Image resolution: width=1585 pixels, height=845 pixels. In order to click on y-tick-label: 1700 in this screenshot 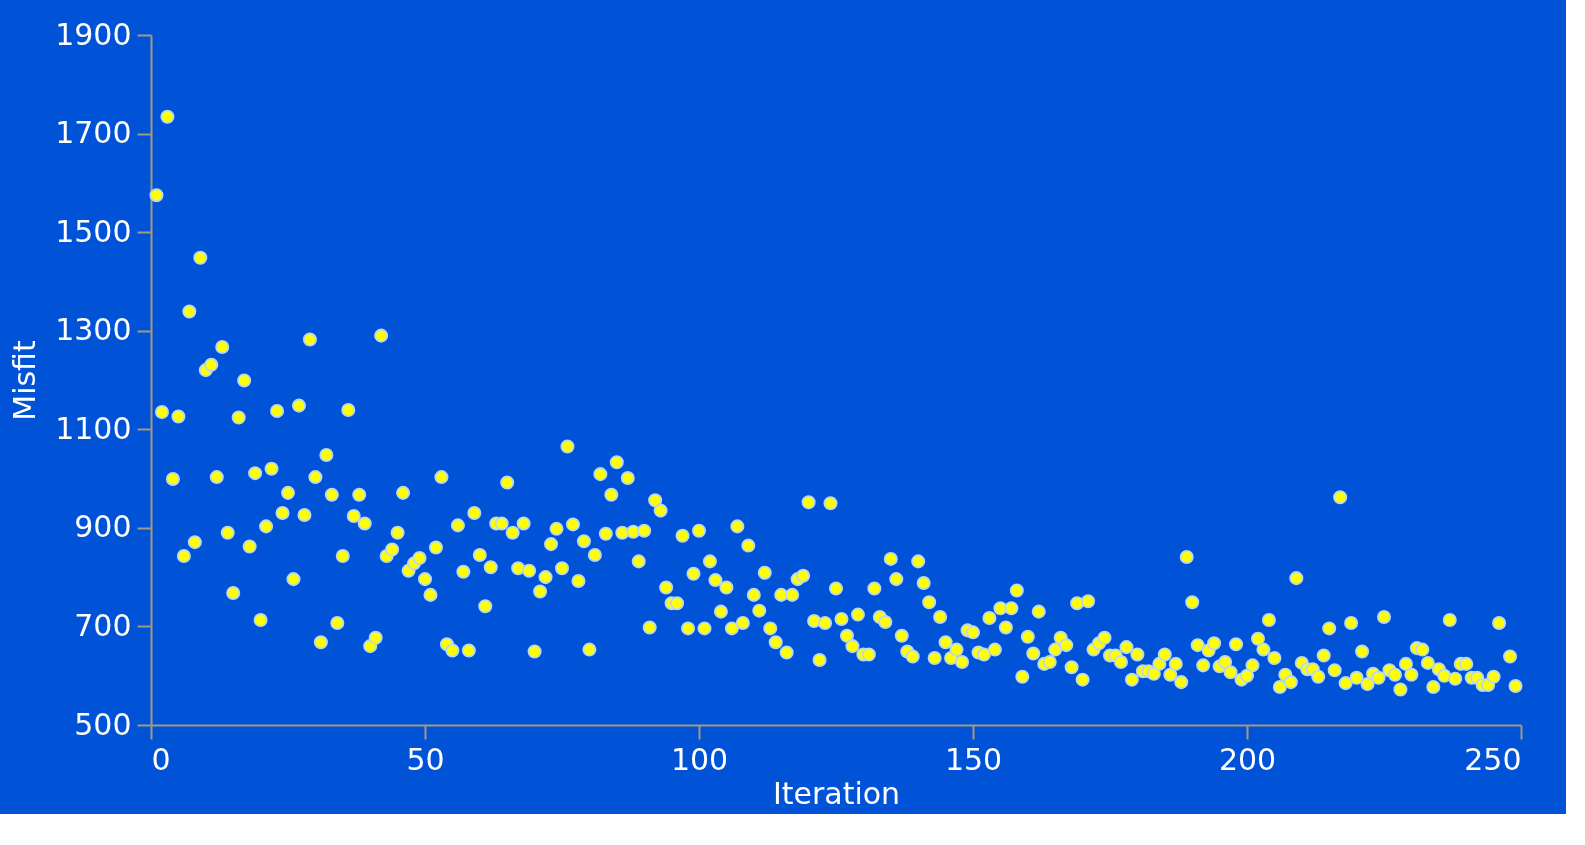, I will do `click(93, 133)`.